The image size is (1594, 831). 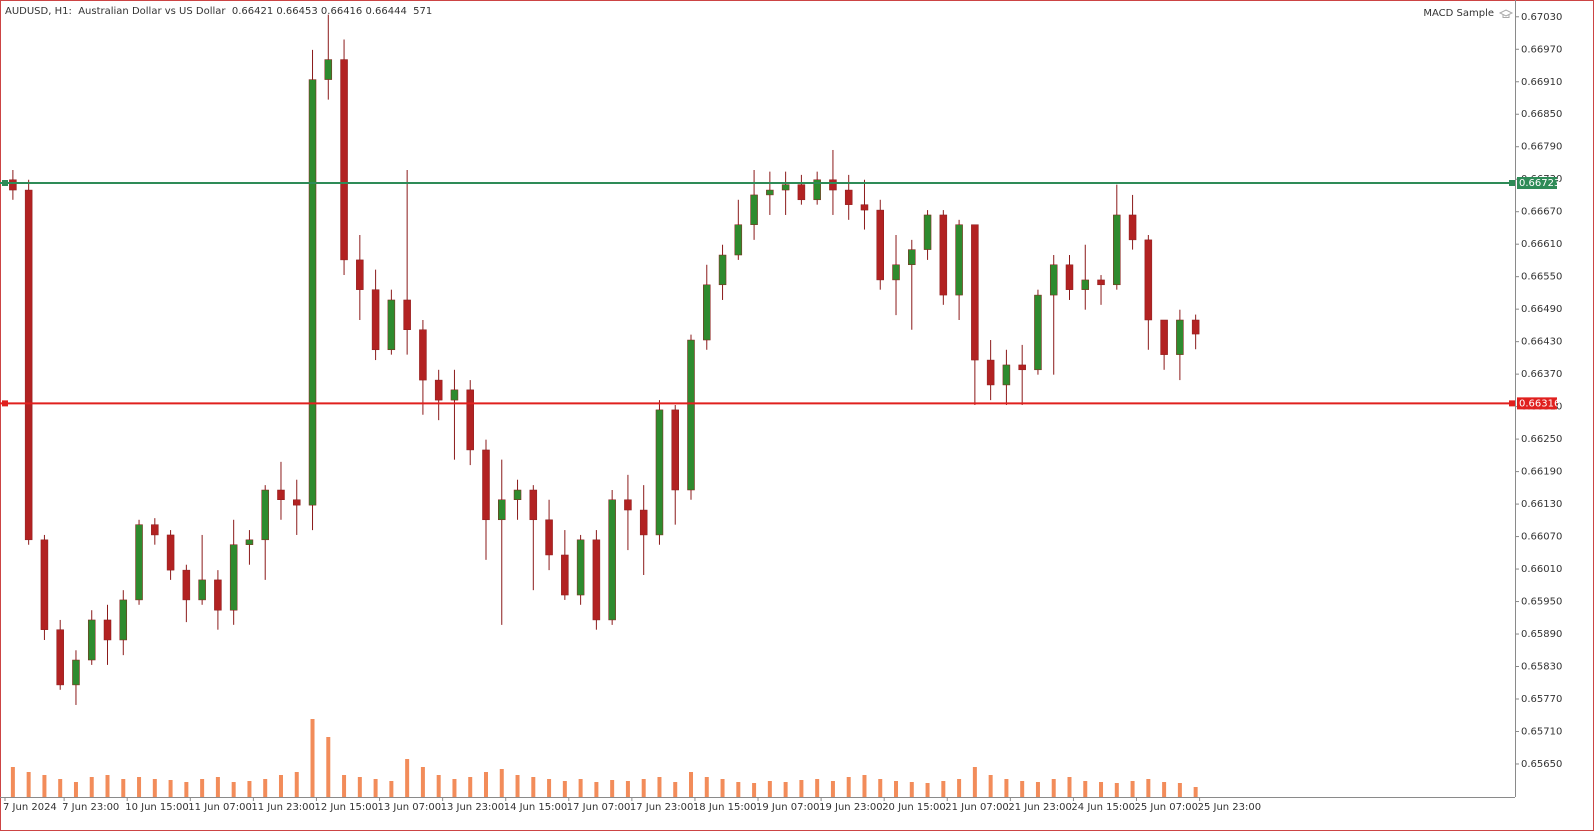 I want to click on y-tick-label: 0.65650, so click(x=1541, y=764).